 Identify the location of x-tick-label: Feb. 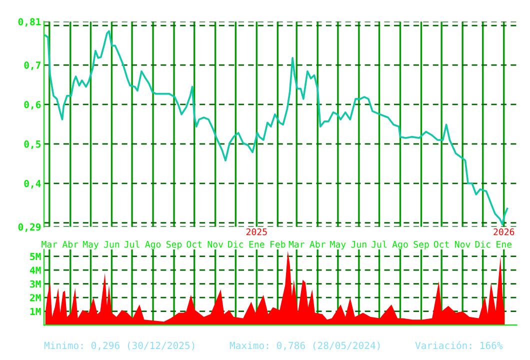
(278, 244).